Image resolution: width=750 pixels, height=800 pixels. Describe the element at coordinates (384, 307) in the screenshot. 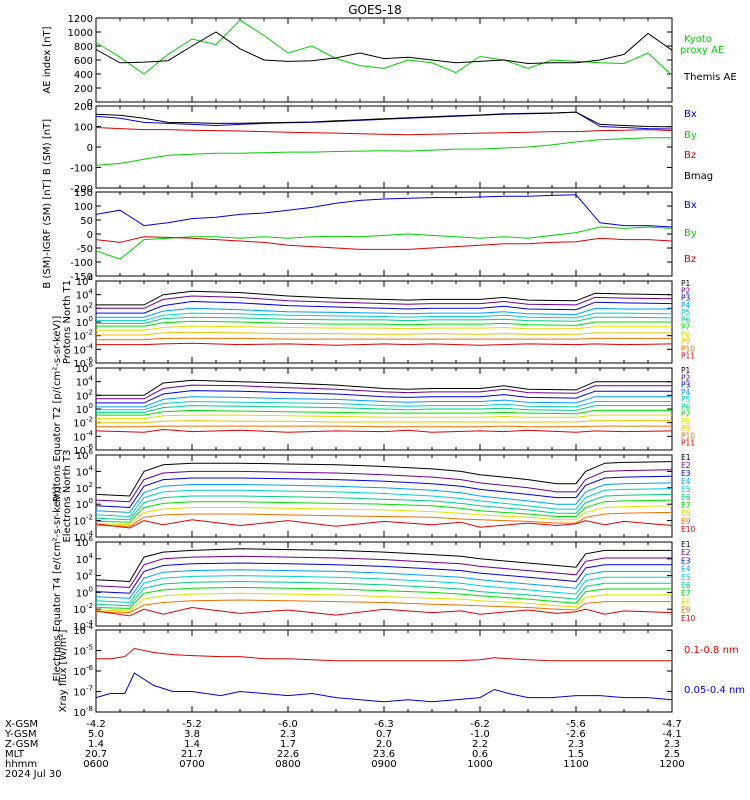

I see `series-line-p3` at that location.